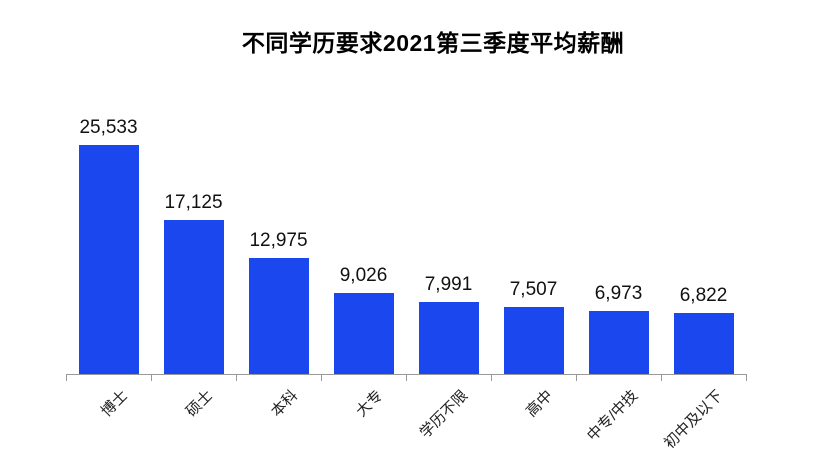 Image resolution: width=830 pixels, height=453 pixels. Describe the element at coordinates (115, 404) in the screenshot. I see `x-tick-label: 博士` at that location.